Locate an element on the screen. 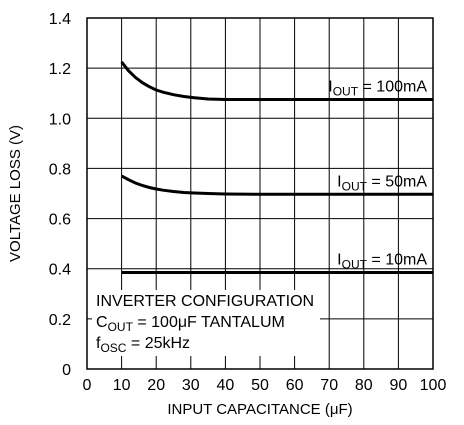  series-label-2: IOUT = 50mA is located at coordinates (382, 183).